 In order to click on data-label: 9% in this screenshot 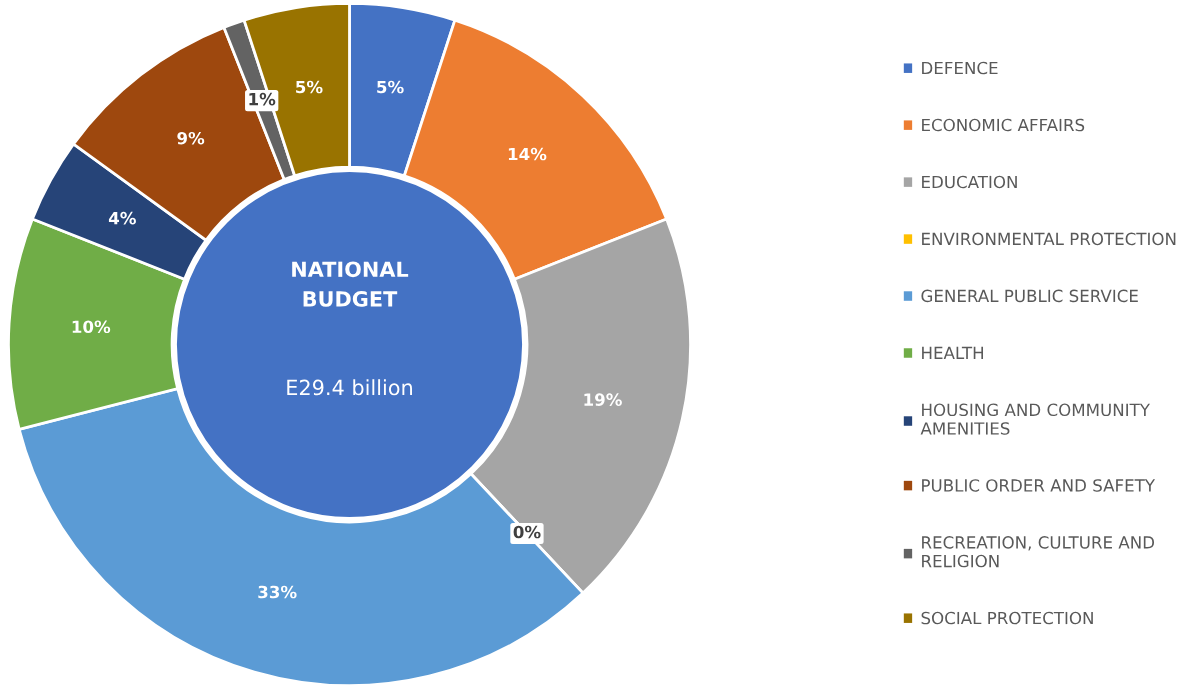, I will do `click(191, 138)`.